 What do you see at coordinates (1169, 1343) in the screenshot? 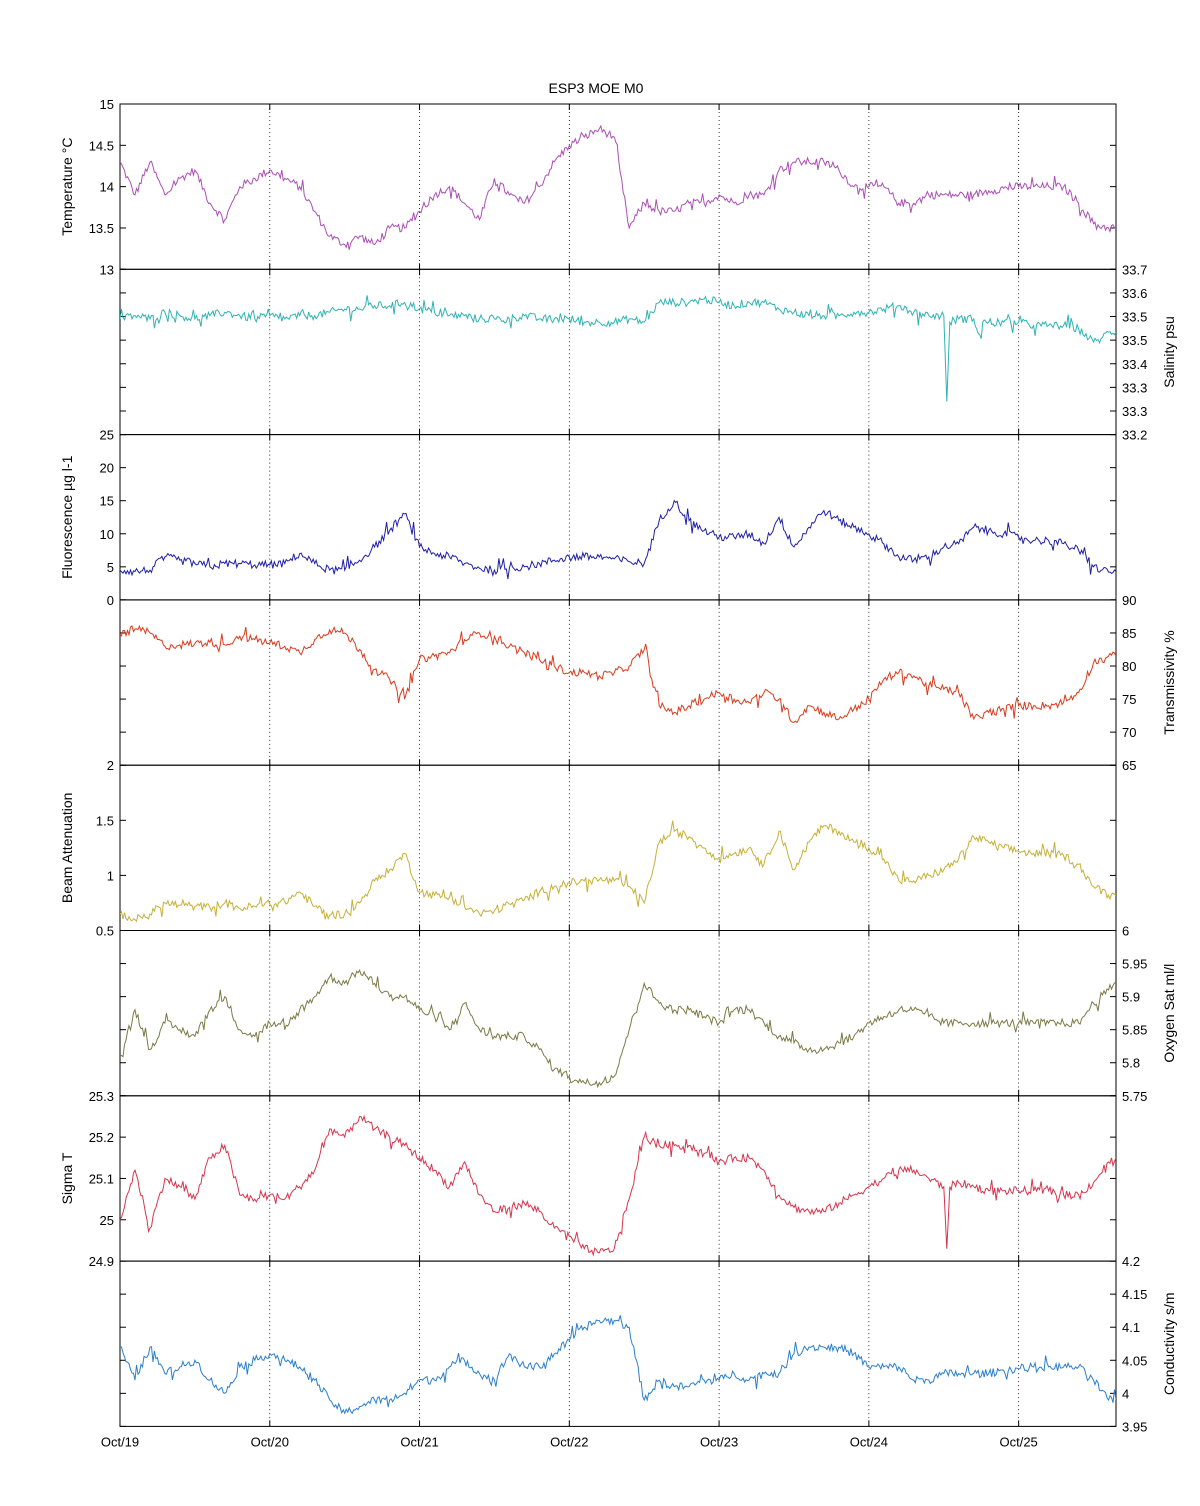
I see `y-axis-label-conductivity: Conductivity s/m` at bounding box center [1169, 1343].